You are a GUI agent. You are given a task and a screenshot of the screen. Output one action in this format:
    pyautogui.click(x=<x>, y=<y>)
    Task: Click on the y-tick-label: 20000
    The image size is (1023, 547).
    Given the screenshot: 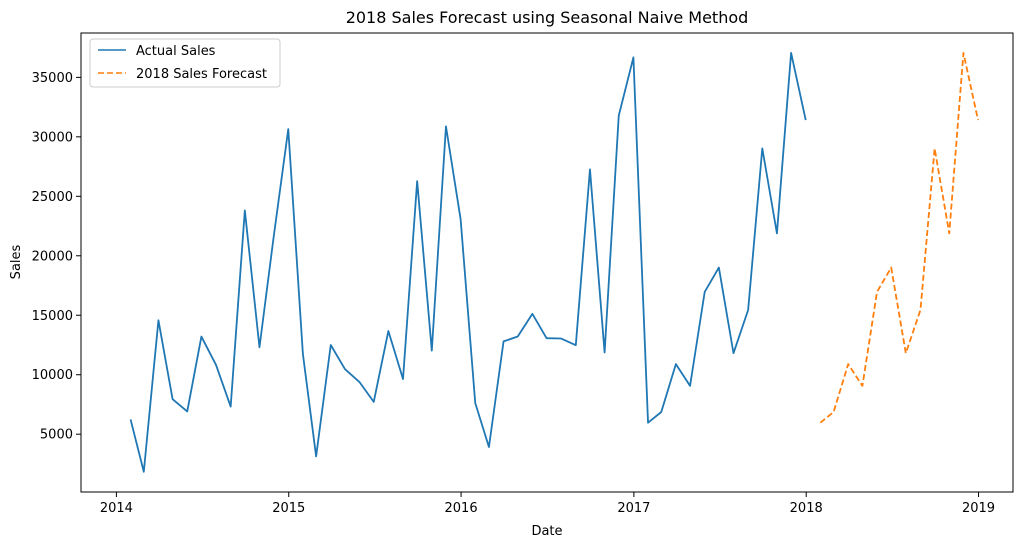 What is the action you would take?
    pyautogui.click(x=52, y=256)
    